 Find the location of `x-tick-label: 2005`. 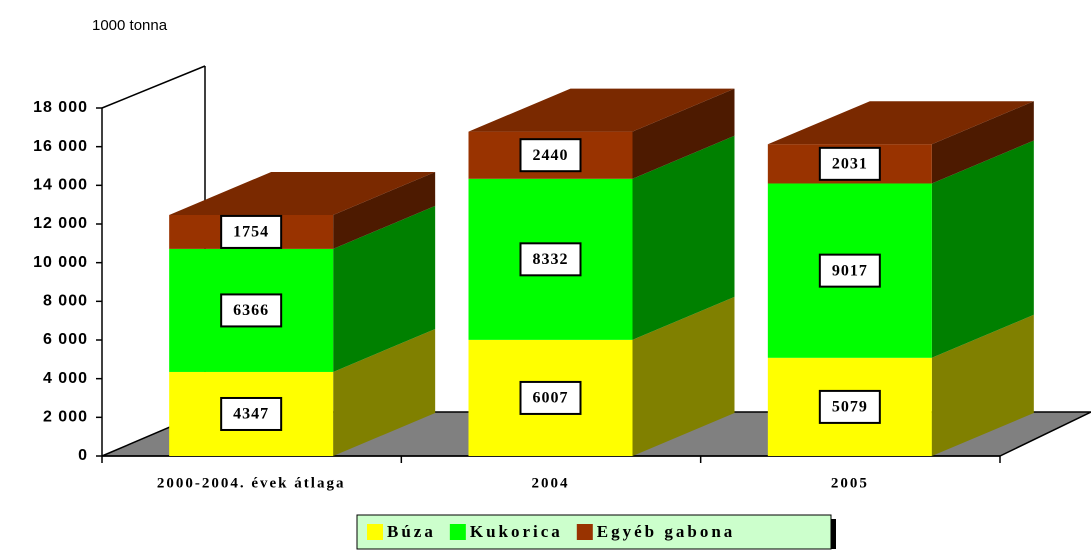

x-tick-label: 2005 is located at coordinates (850, 483).